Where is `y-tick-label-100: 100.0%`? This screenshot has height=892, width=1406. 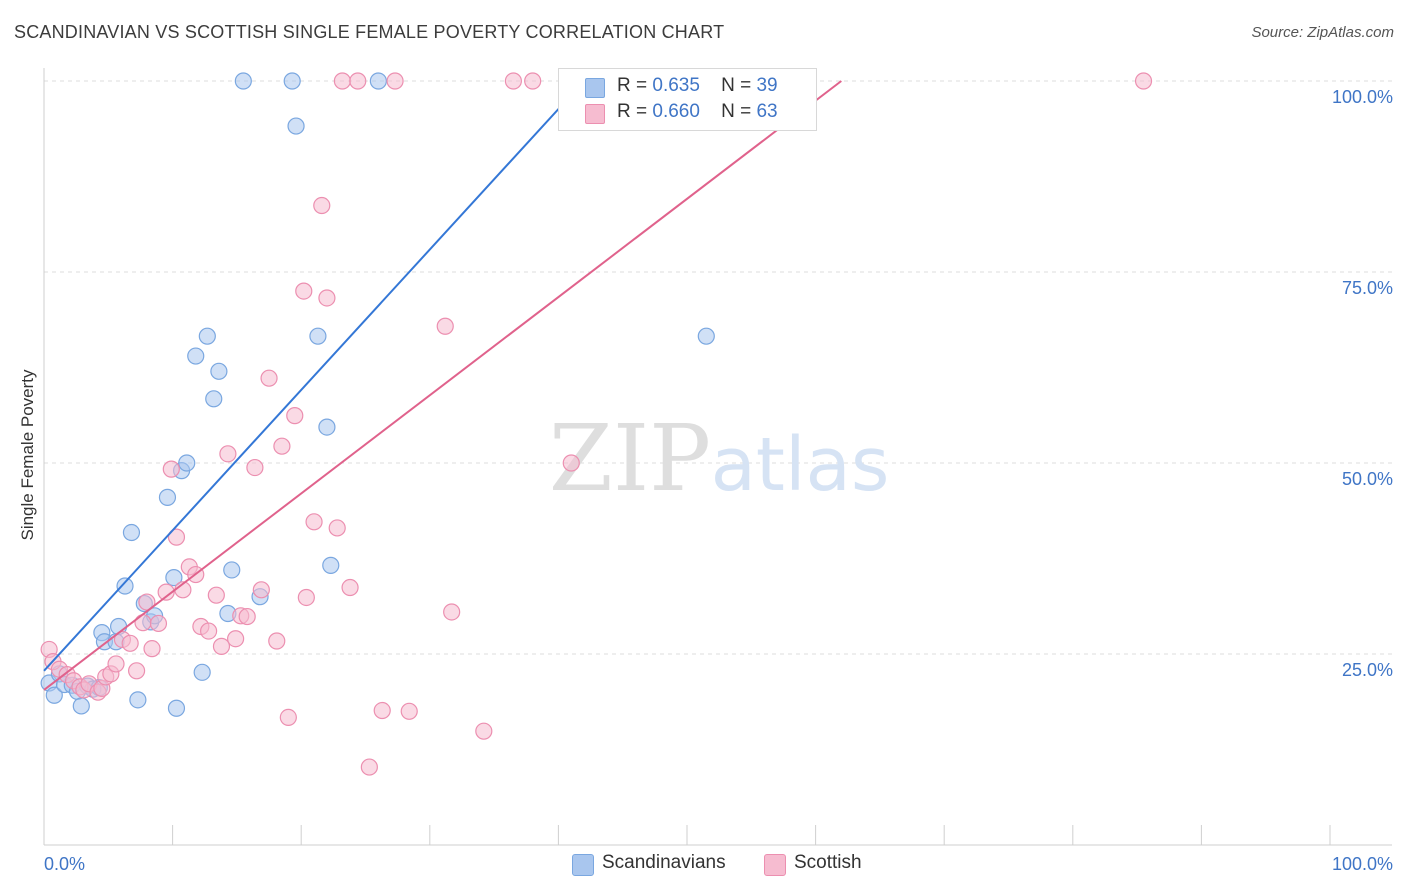 y-tick-label-100: 100.0% is located at coordinates (1362, 97).